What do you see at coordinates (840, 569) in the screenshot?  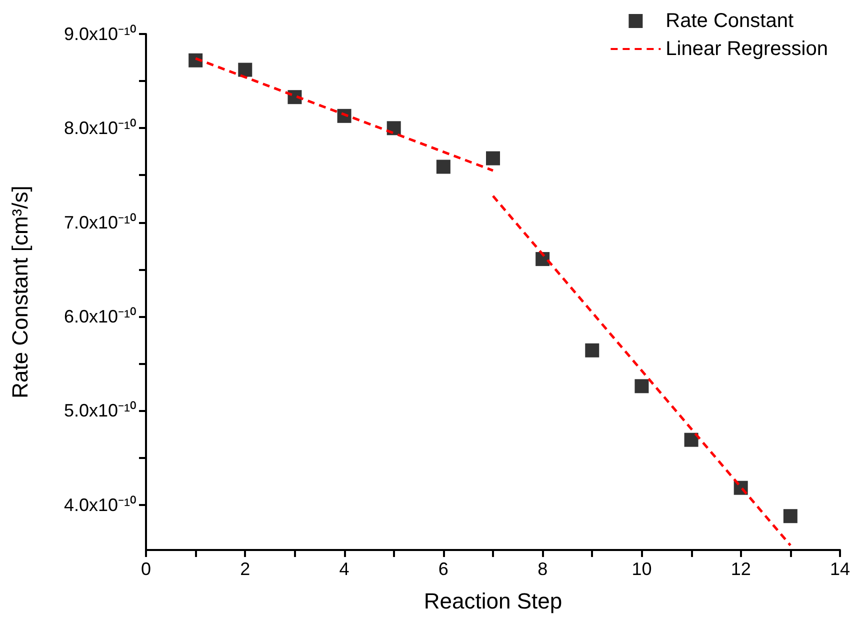 I see `x-tick-label: 14` at bounding box center [840, 569].